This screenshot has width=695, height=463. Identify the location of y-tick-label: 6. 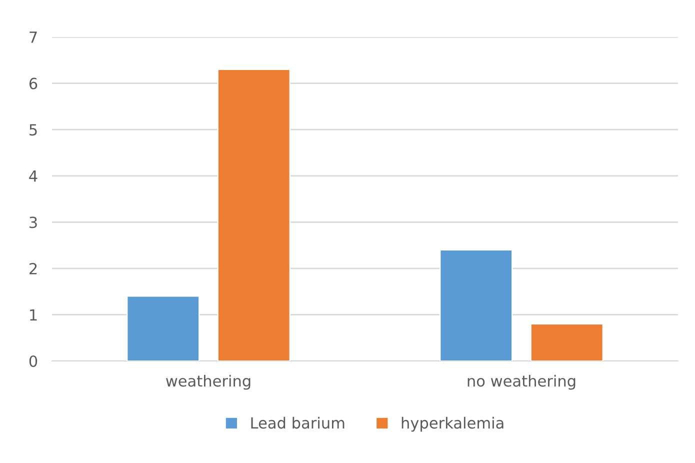
(33, 84).